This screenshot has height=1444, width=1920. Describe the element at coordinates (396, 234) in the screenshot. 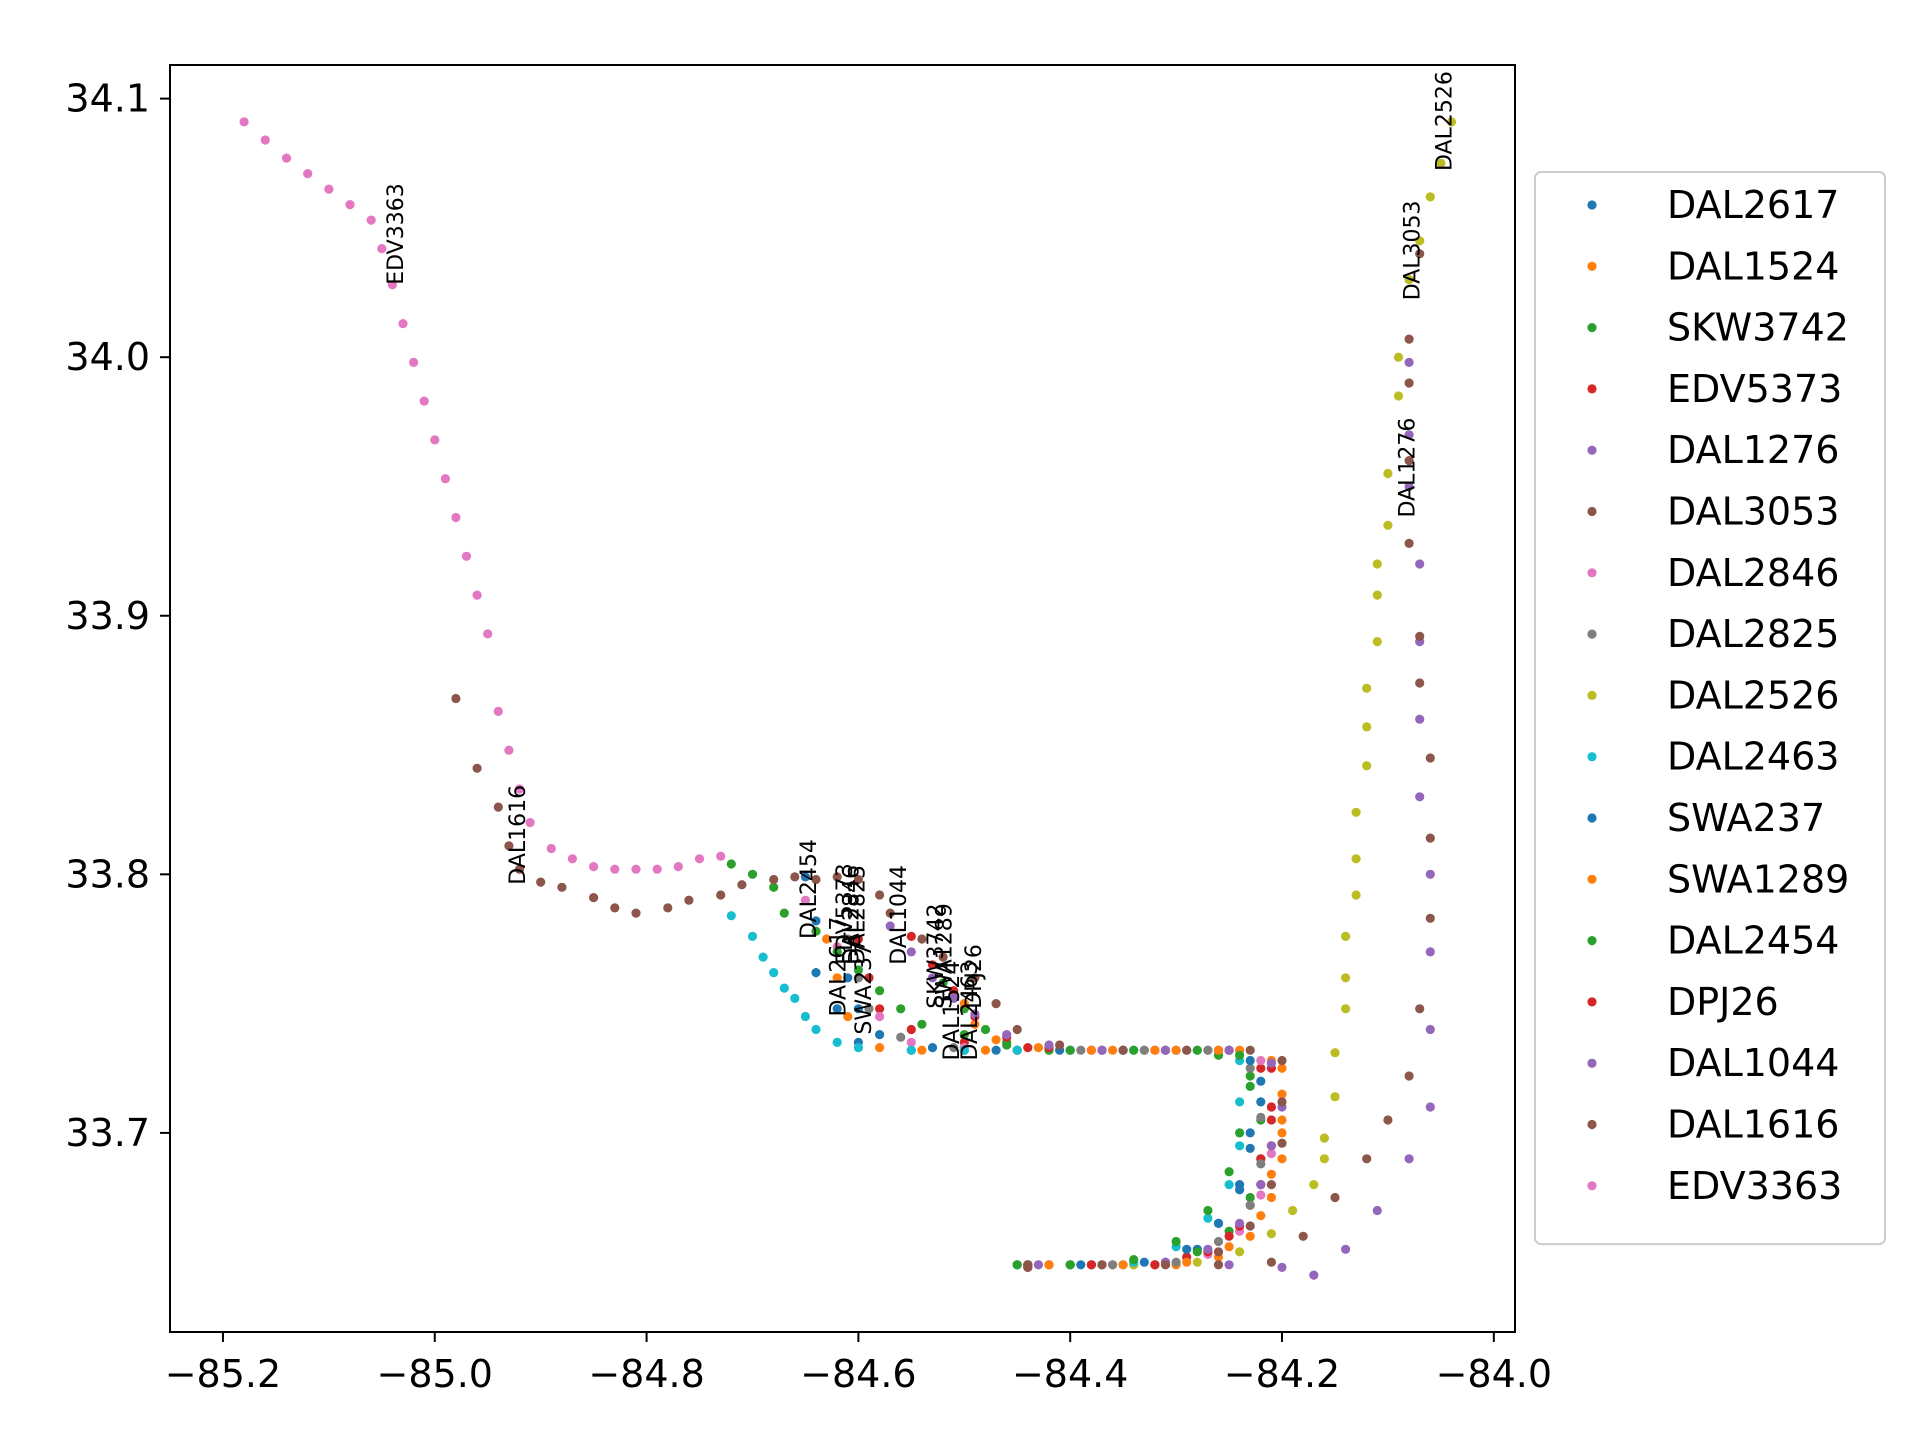

I see `annotation-EDV3363: EDV3363` at that location.